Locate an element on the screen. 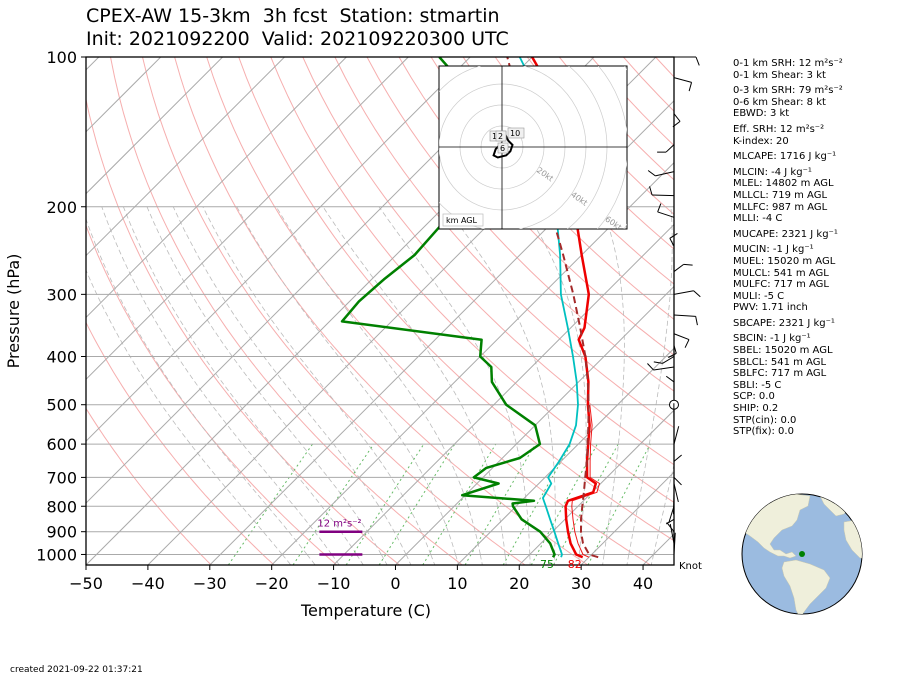 The height and width of the screenshot is (675, 906). y-tick-label: 600 is located at coordinates (61, 444).